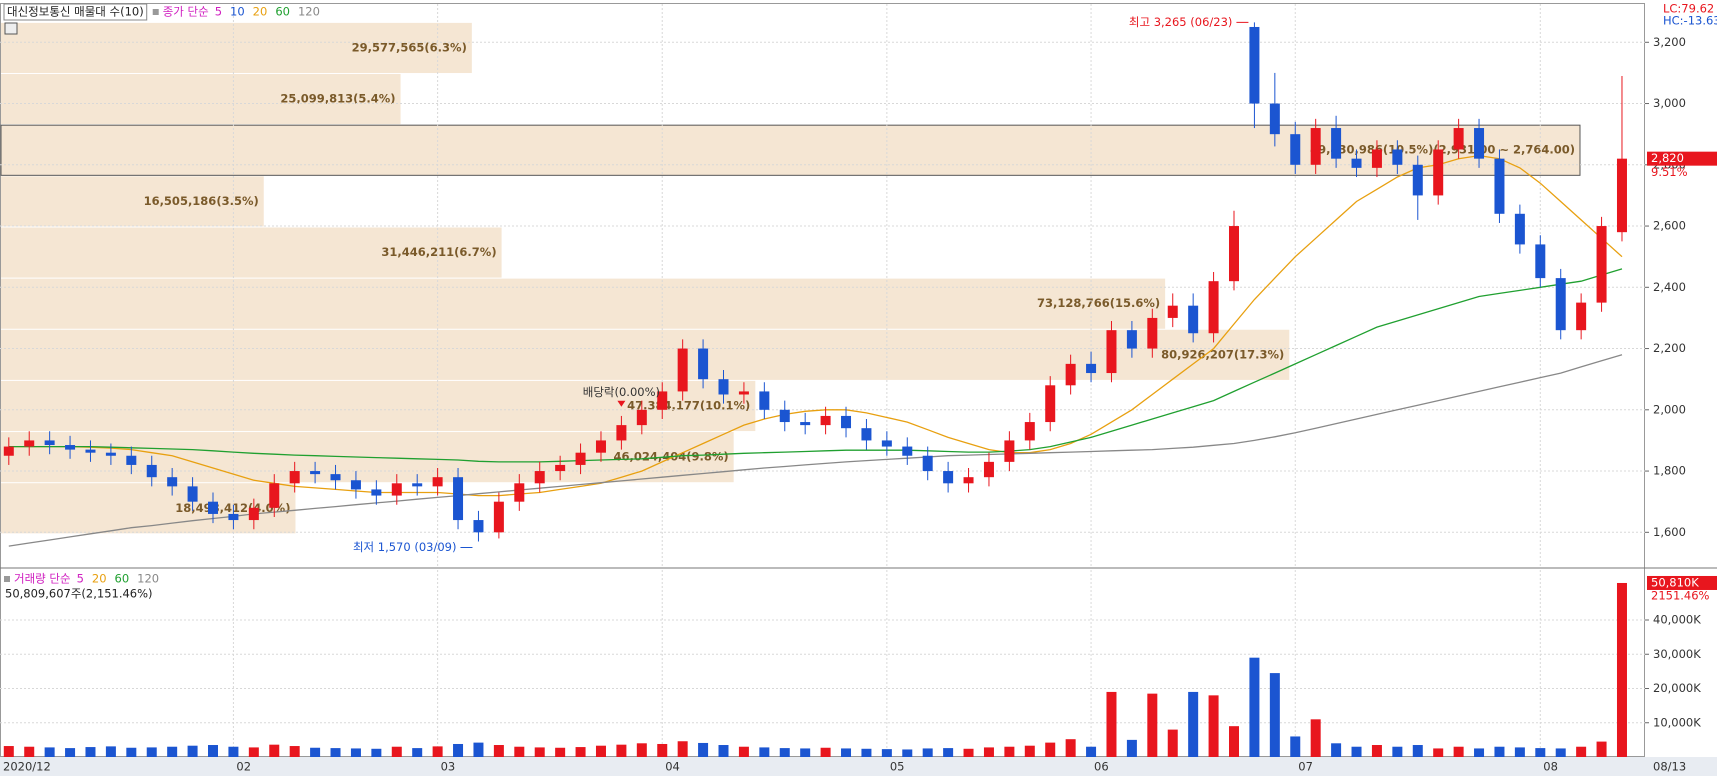  Describe the element at coordinates (858, 766) in the screenshot. I see `x-axis-strip` at that location.